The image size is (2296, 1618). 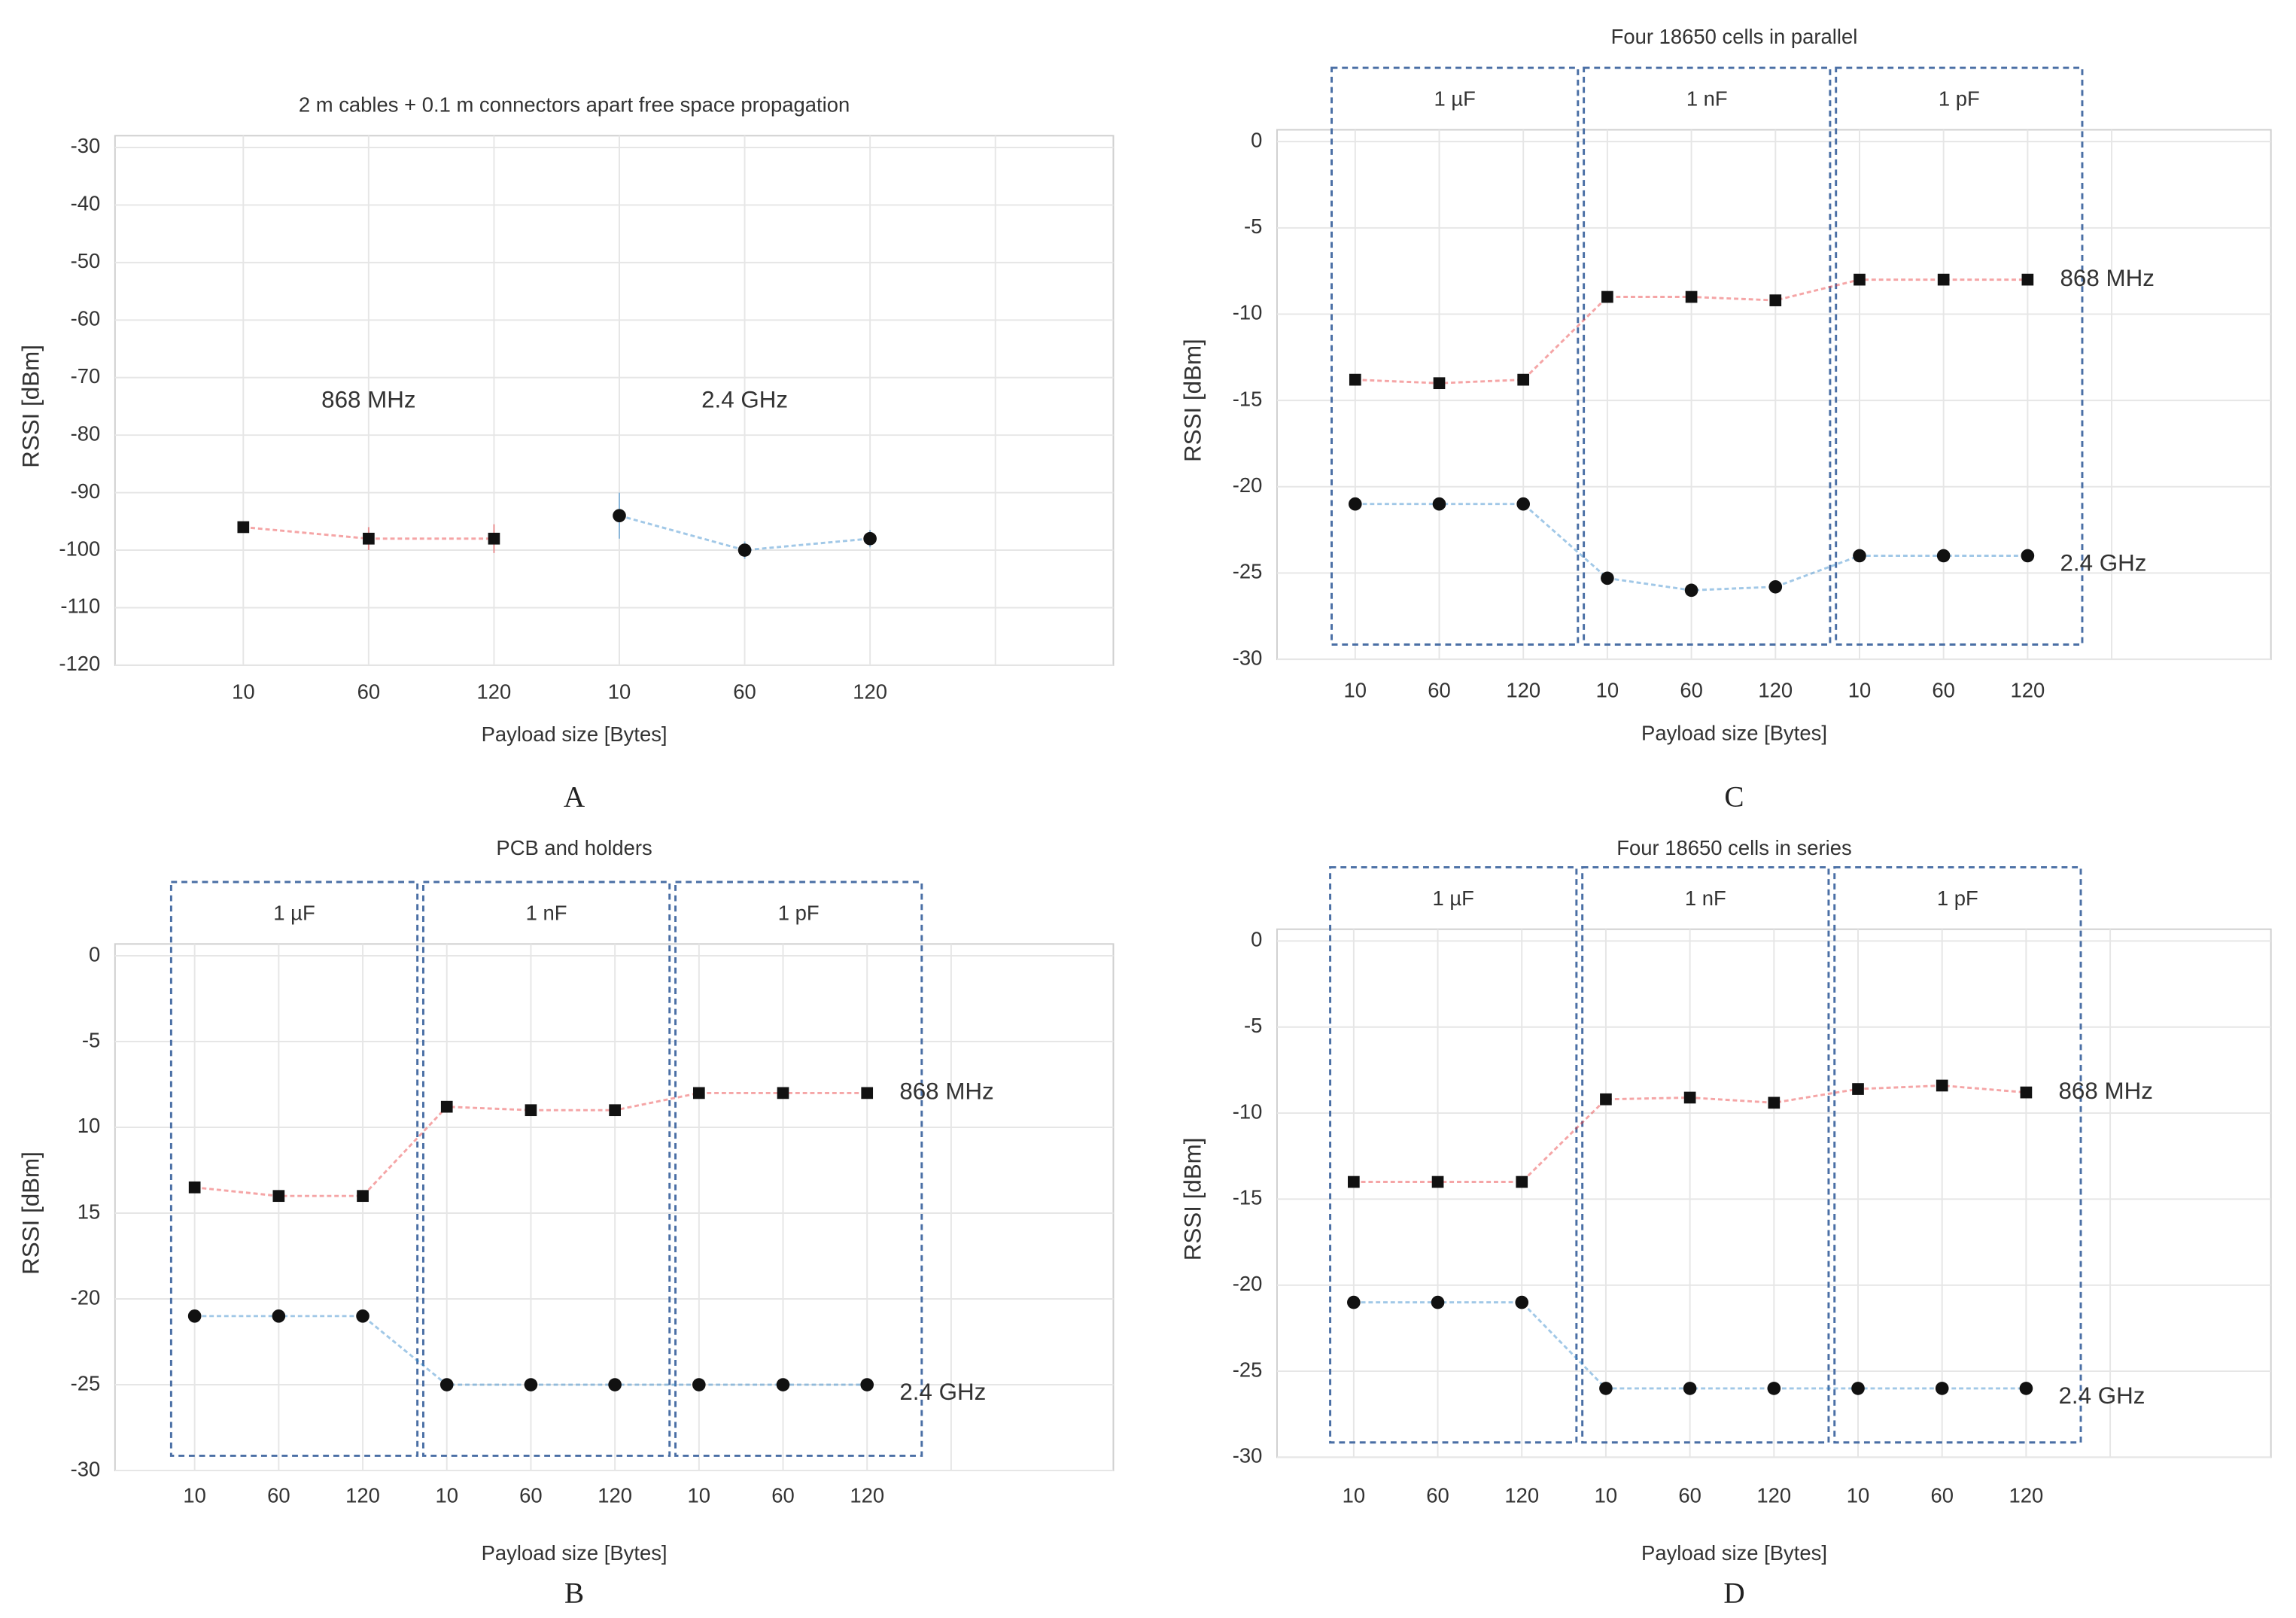 What do you see at coordinates (86, 376) in the screenshot?
I see `y-tick-label: -70` at bounding box center [86, 376].